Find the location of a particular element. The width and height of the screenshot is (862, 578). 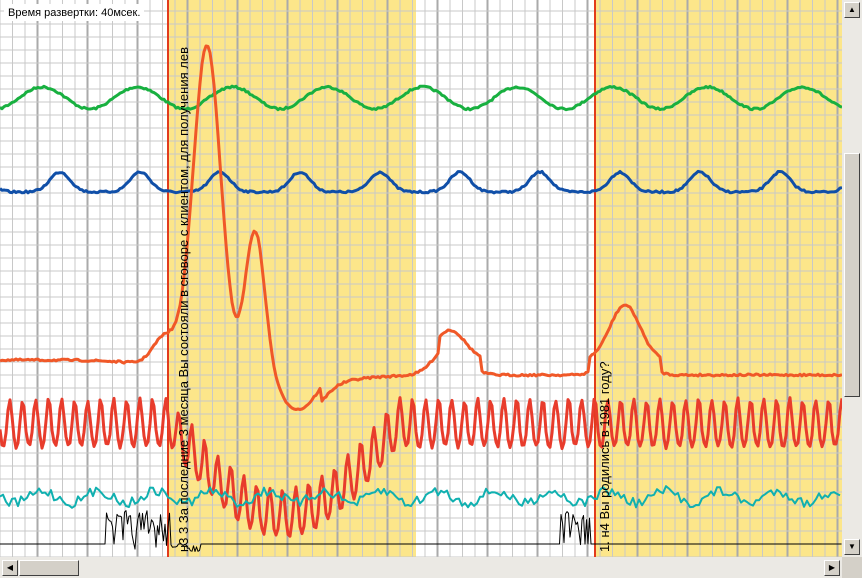

scroll-left-button: ◀ is located at coordinates (10, 568).